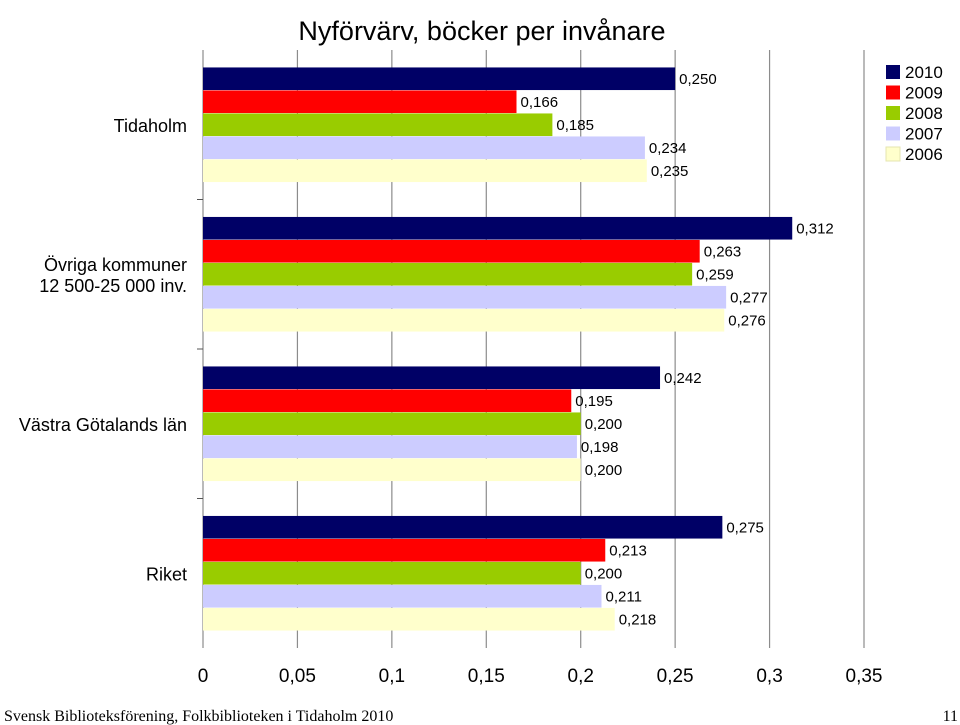  Describe the element at coordinates (150, 126) in the screenshot. I see `category-label: Tidaholm` at that location.